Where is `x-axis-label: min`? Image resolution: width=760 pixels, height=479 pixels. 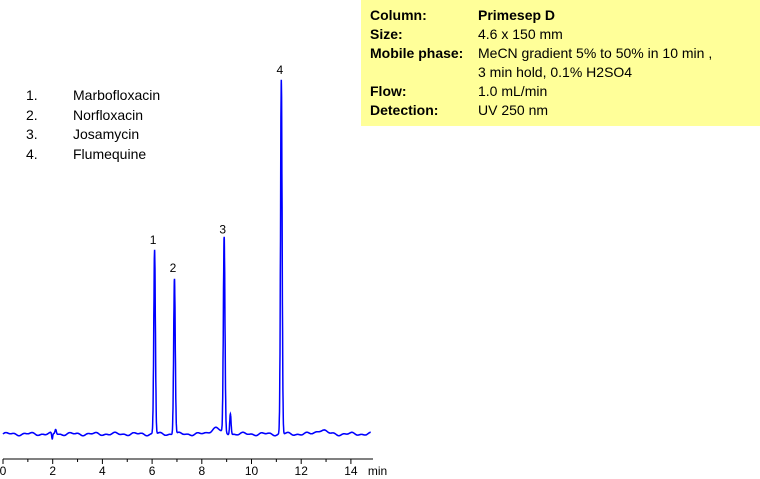
x-axis-label: min is located at coordinates (377, 471).